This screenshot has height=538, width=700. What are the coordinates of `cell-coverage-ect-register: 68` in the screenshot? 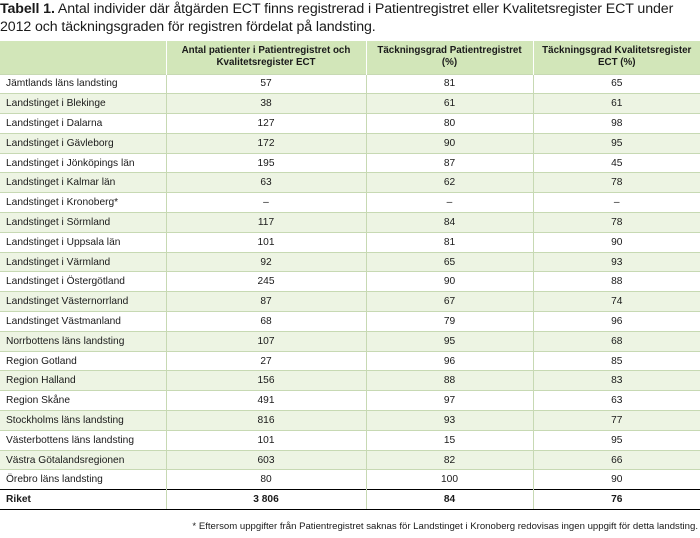 It's located at (616, 341).